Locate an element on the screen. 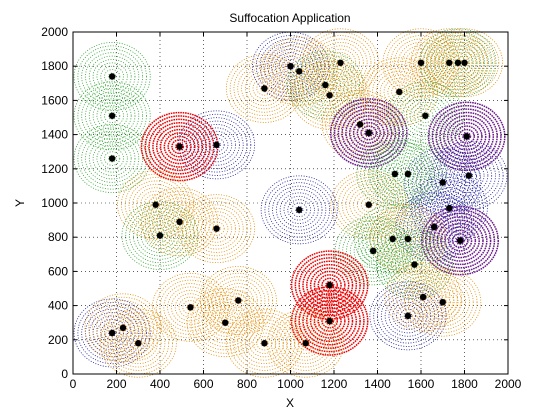 Image resolution: width=560 pixels, height=420 pixels. y-tick-label: 1200 is located at coordinates (54, 169).